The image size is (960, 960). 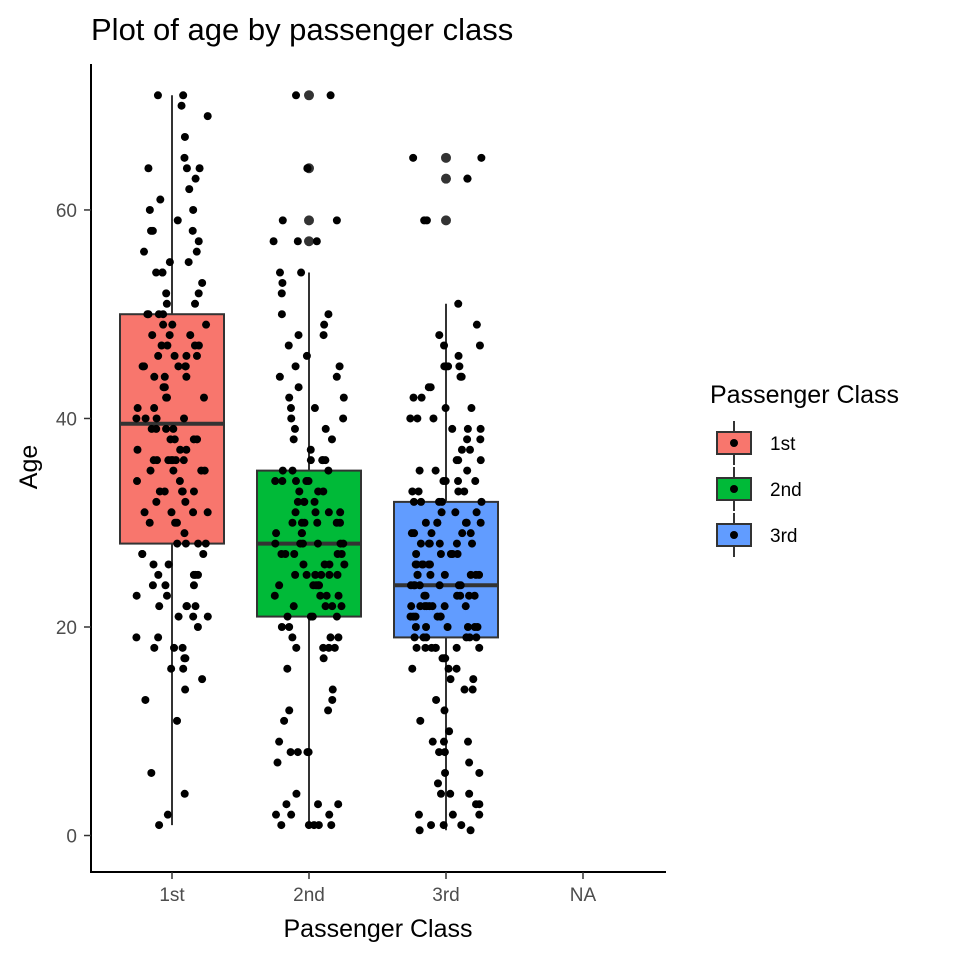 What do you see at coordinates (804, 395) in the screenshot?
I see `legend-title: Passenger Class` at bounding box center [804, 395].